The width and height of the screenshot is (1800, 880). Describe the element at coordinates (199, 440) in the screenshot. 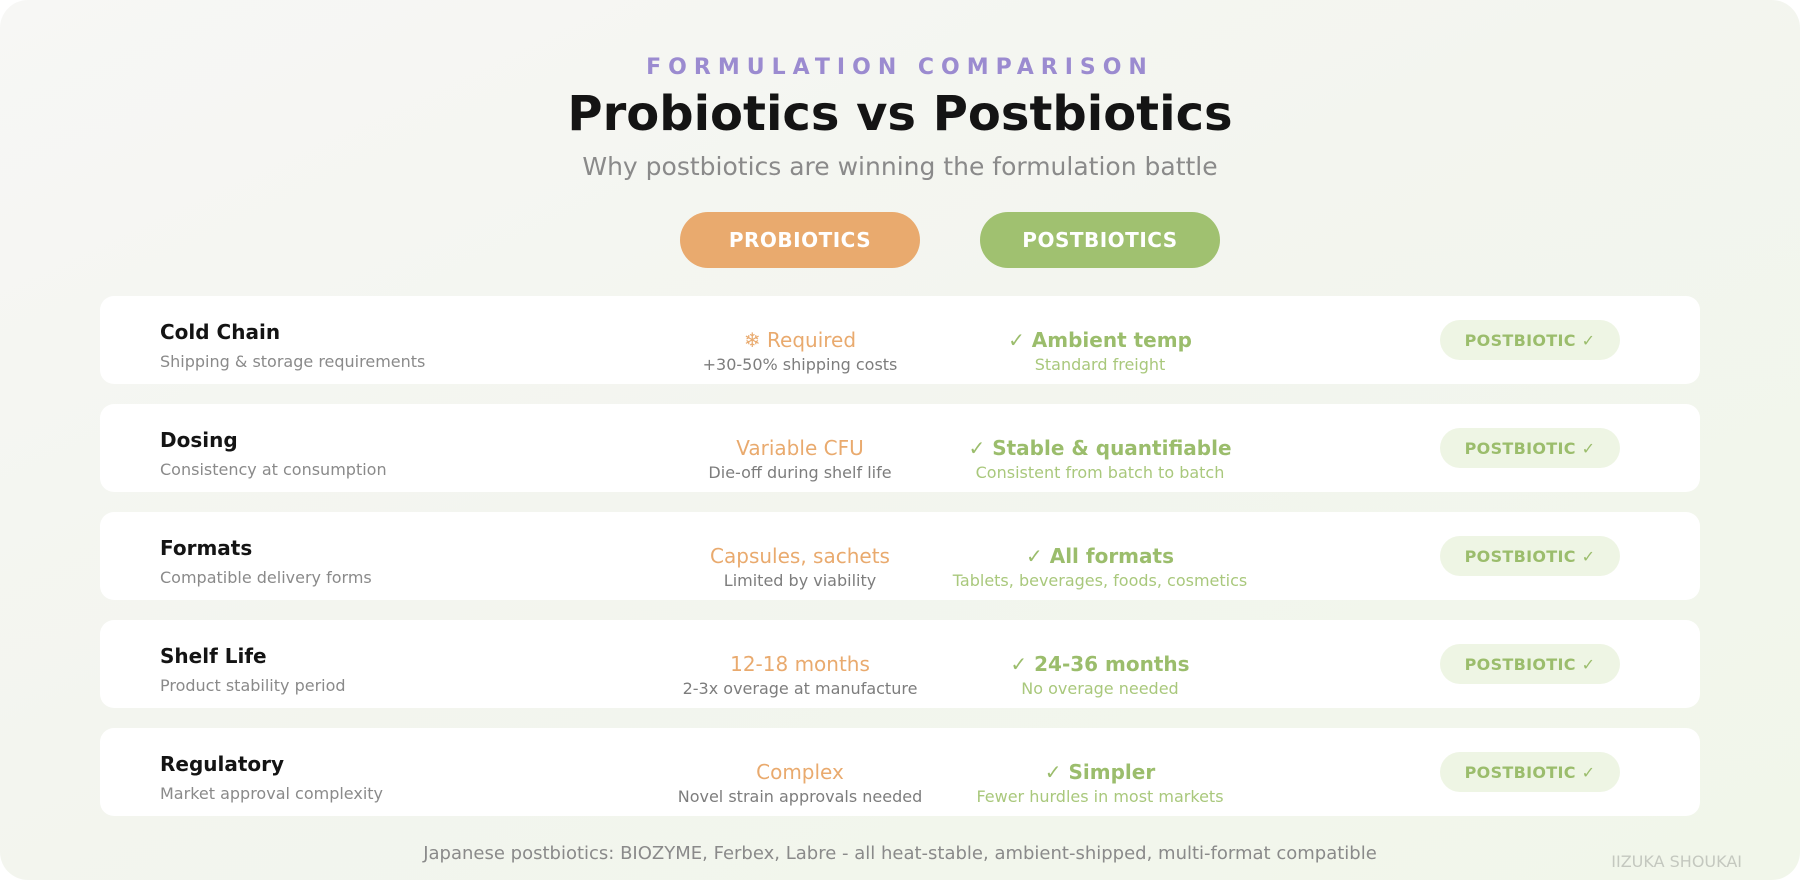

I see `row-label: Dosing` at that location.